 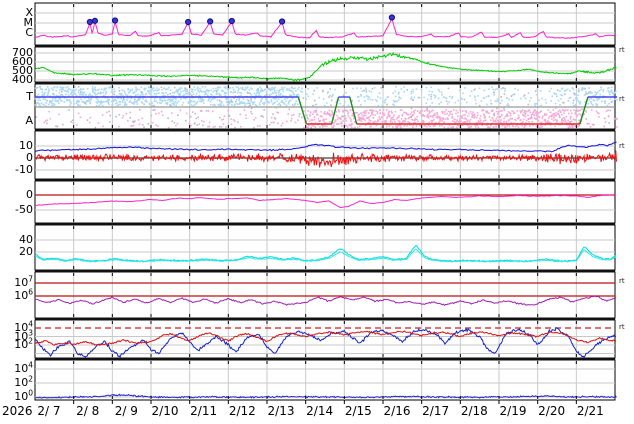 What do you see at coordinates (325, 342) in the screenshot?
I see `series-p8-blue` at bounding box center [325, 342].